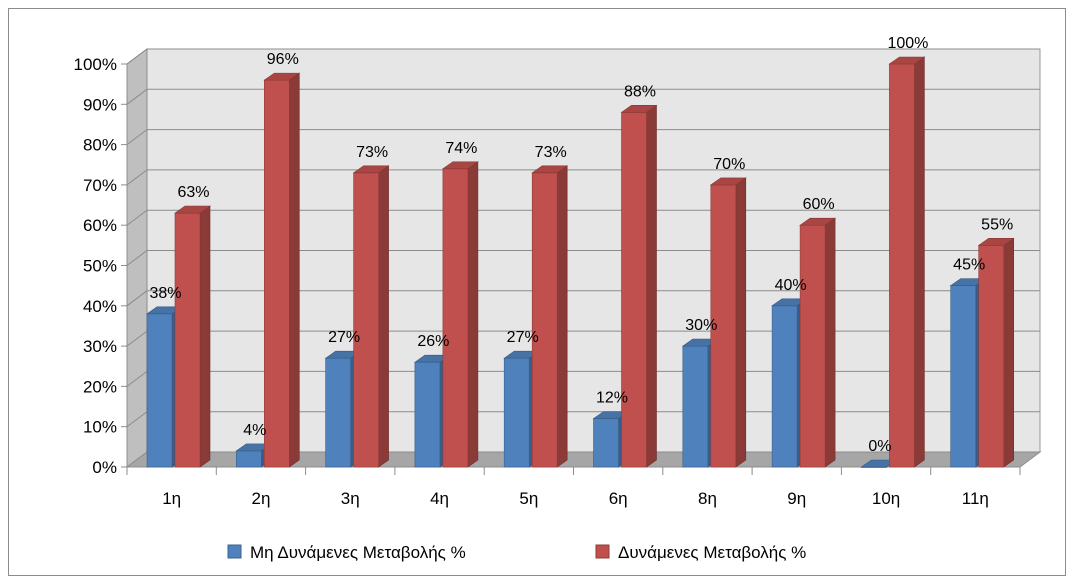  What do you see at coordinates (791, 285) in the screenshot?
I see `data-label: 40%` at bounding box center [791, 285].